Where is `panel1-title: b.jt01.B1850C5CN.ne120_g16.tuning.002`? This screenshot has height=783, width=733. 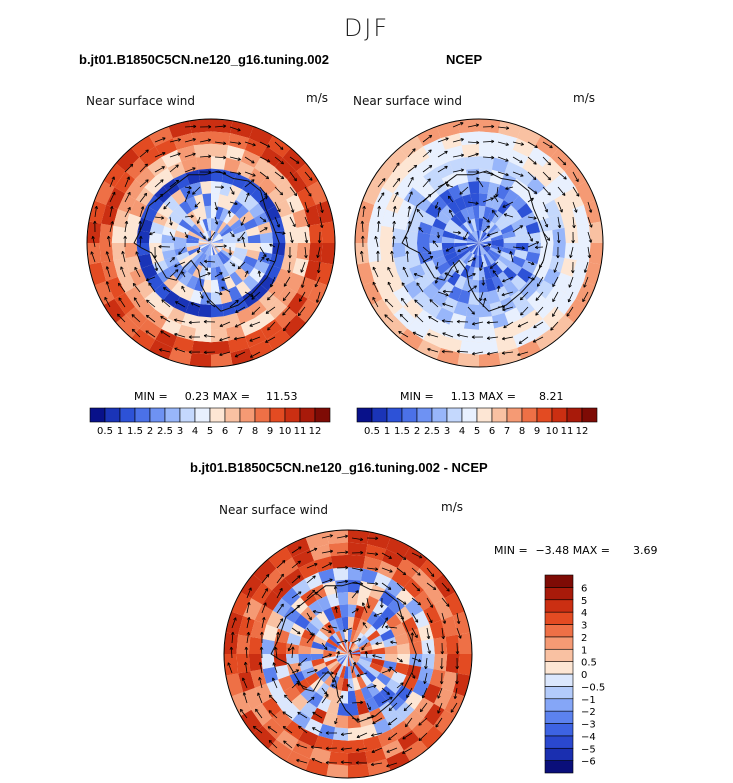
panel1-title: b.jt01.B1850C5CN.ne120_g16.tuning.002 is located at coordinates (204, 59).